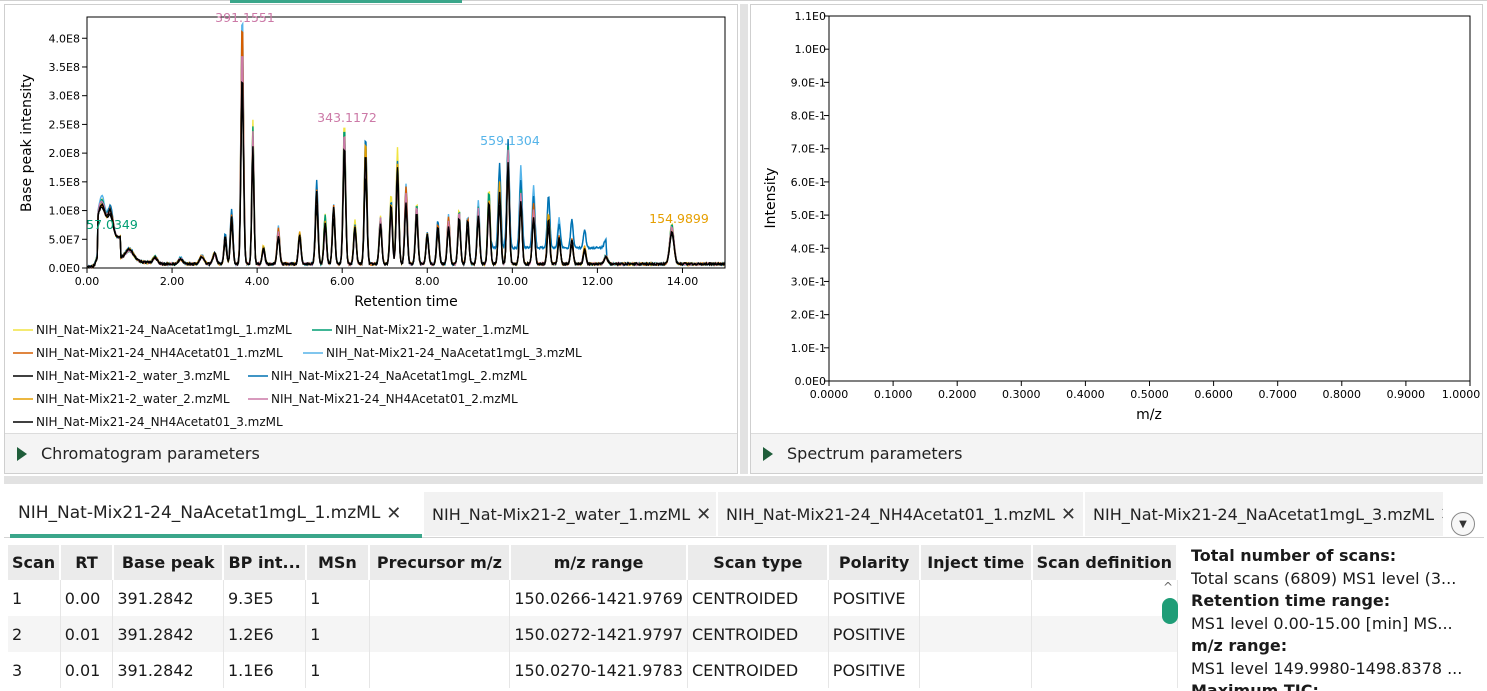 The height and width of the screenshot is (691, 1487). I want to click on x-tick-label: 6.00, so click(342, 281).